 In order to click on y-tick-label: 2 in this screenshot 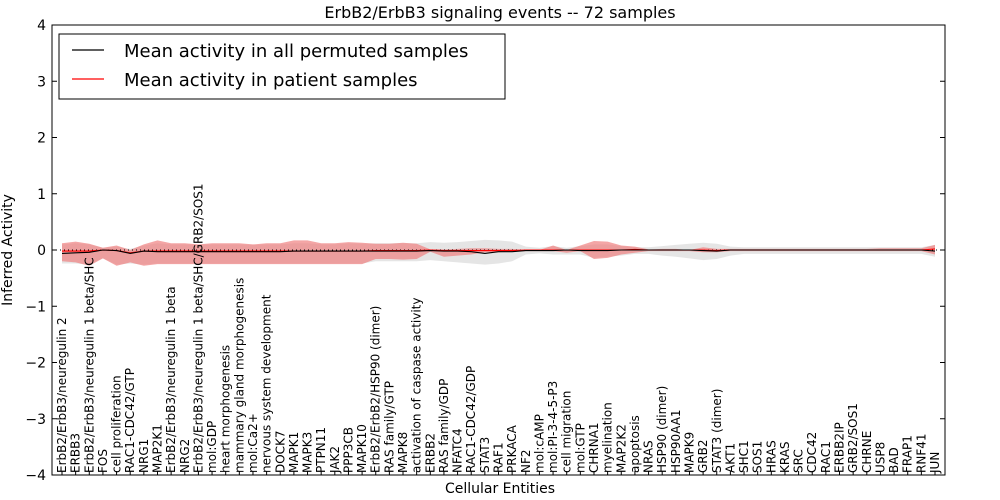, I will do `click(41, 139)`.